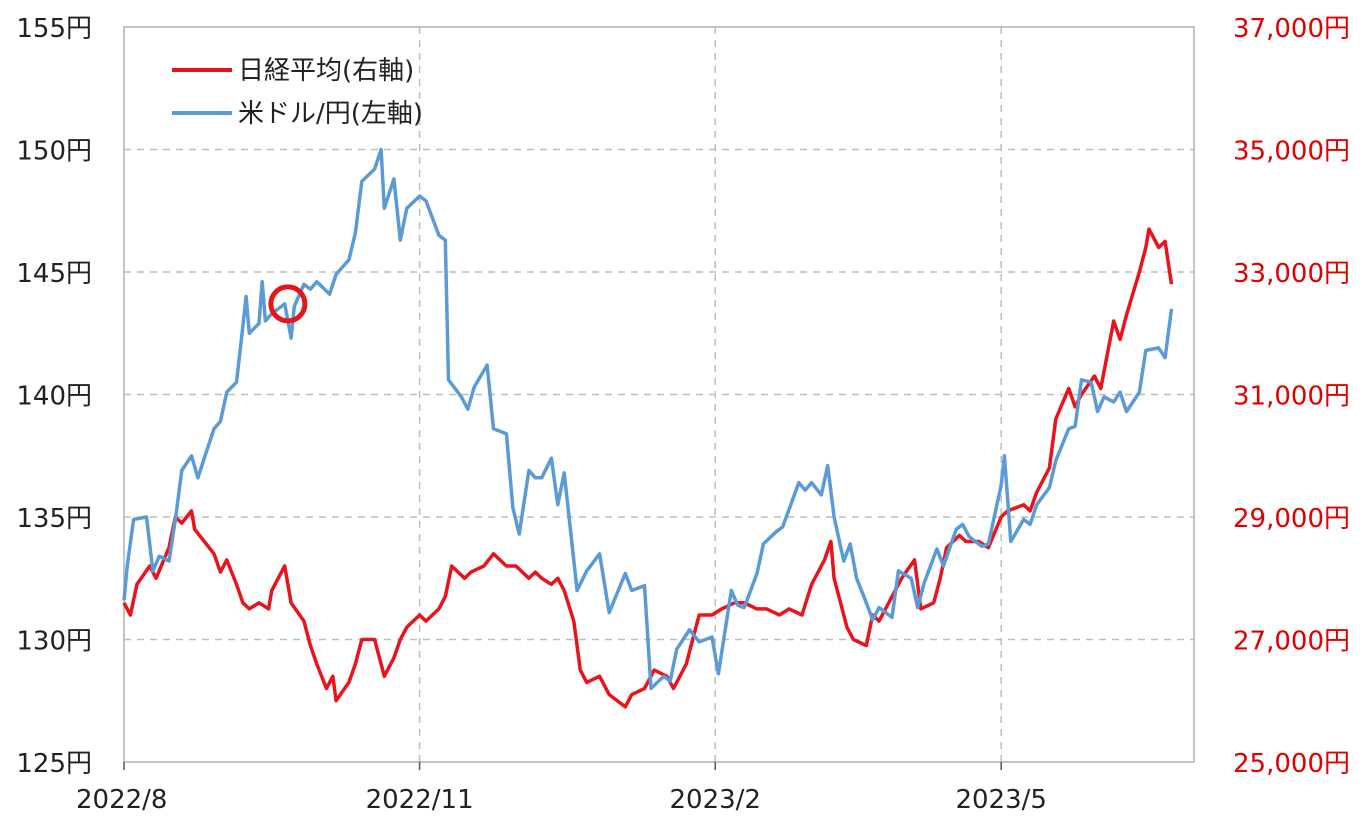 This screenshot has width=1362, height=830. I want to click on legend-label: 米ドル/円(左軸), so click(330, 114).